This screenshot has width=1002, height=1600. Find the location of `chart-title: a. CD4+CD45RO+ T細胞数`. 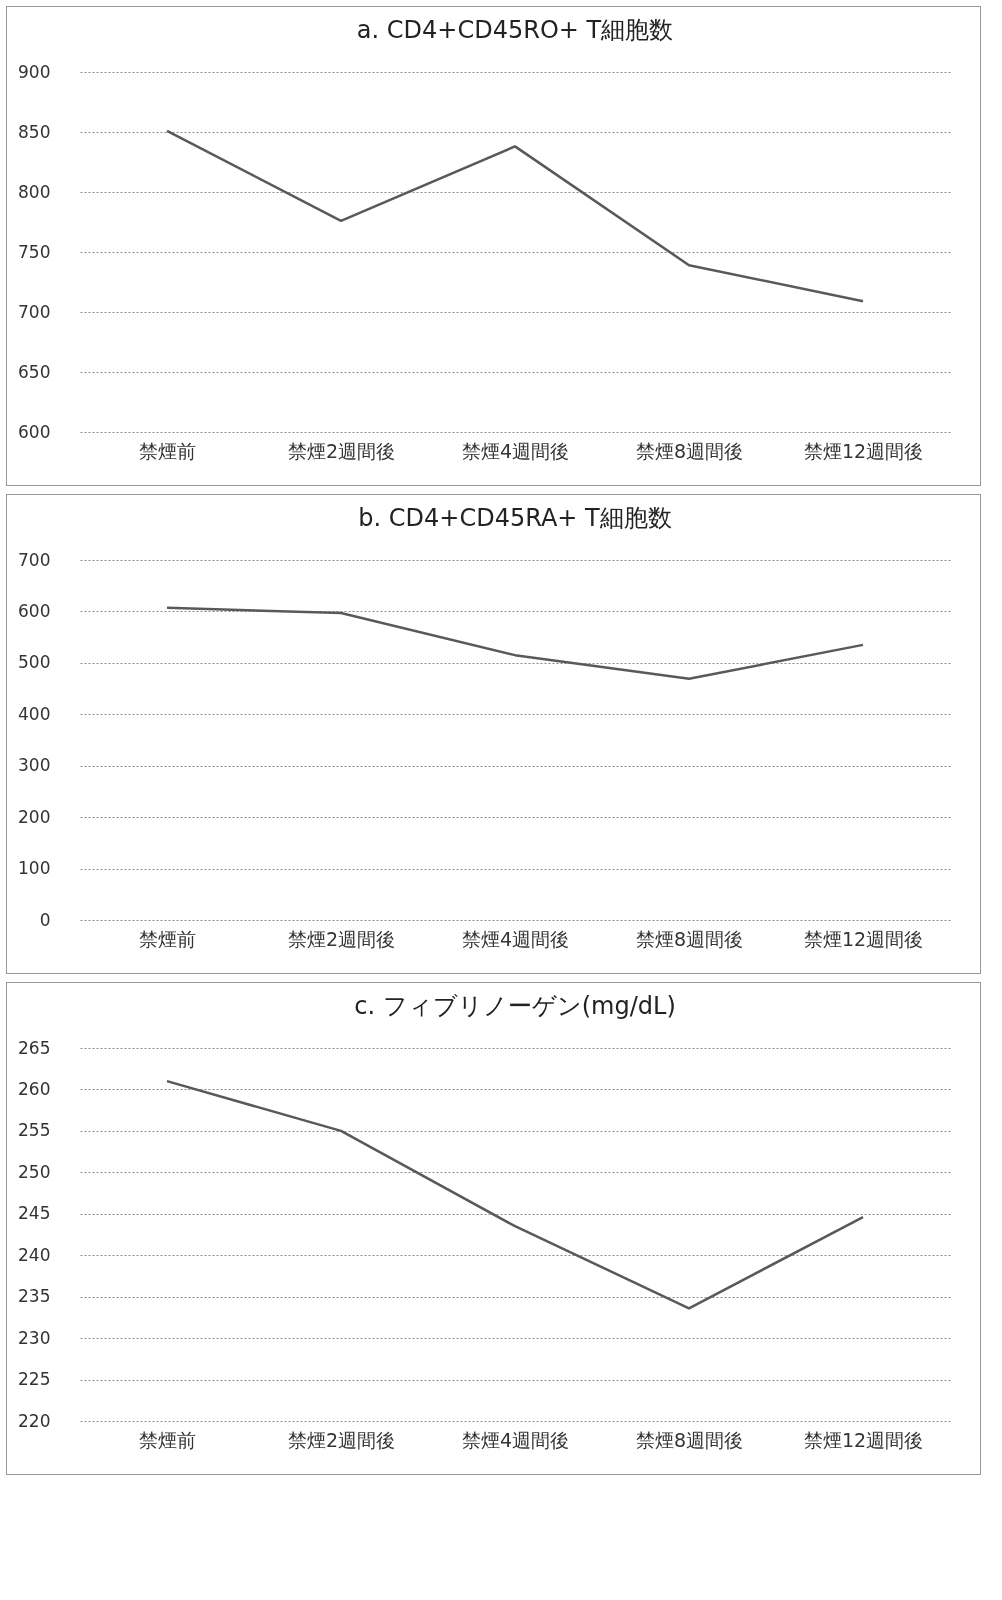

chart-title: a. CD4+CD45RO+ T細胞数 is located at coordinates (515, 30).